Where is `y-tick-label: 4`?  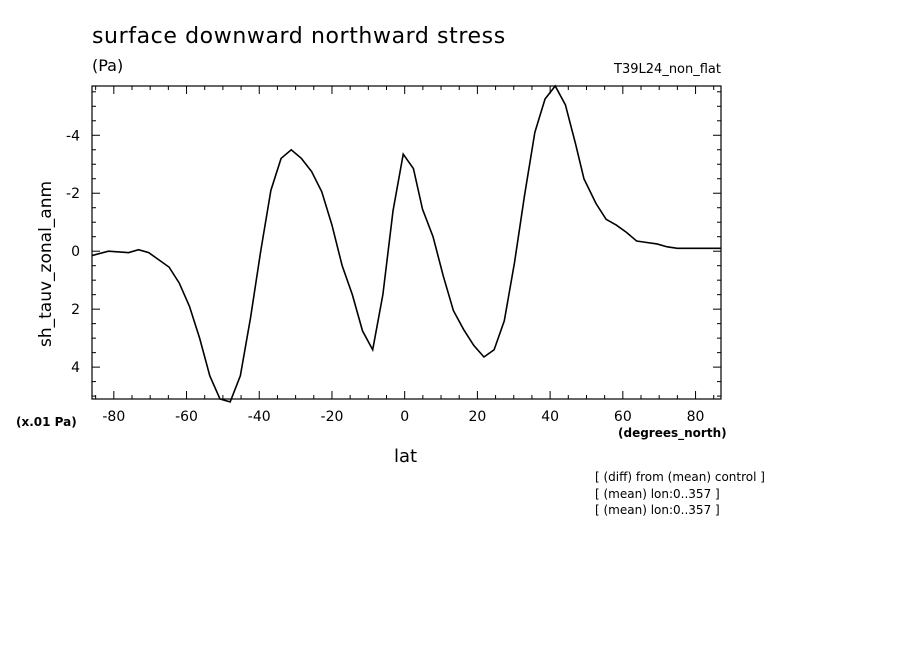
y-tick-label: 4 is located at coordinates (75, 368).